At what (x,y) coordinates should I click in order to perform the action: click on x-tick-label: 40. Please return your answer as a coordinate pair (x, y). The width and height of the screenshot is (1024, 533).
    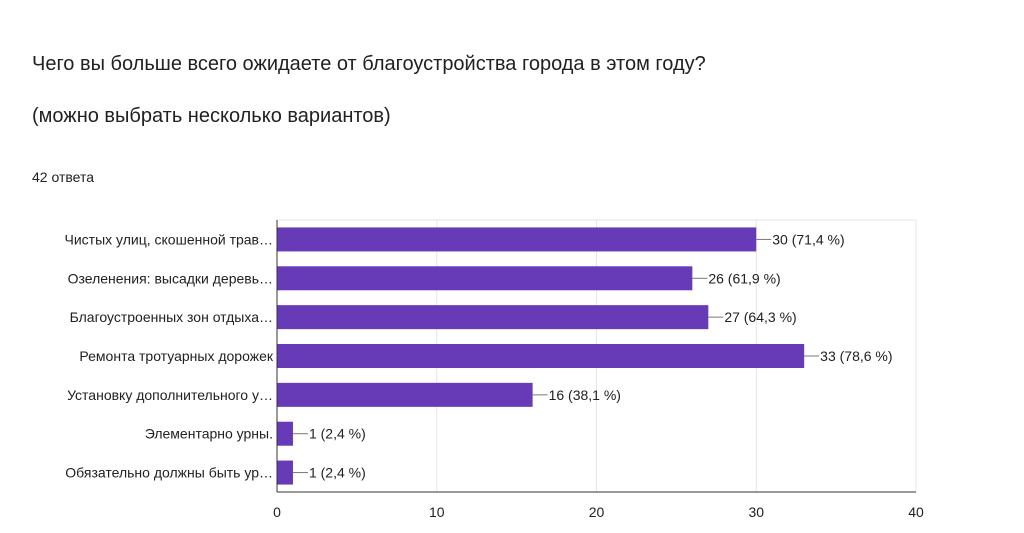
    Looking at the image, I should click on (916, 512).